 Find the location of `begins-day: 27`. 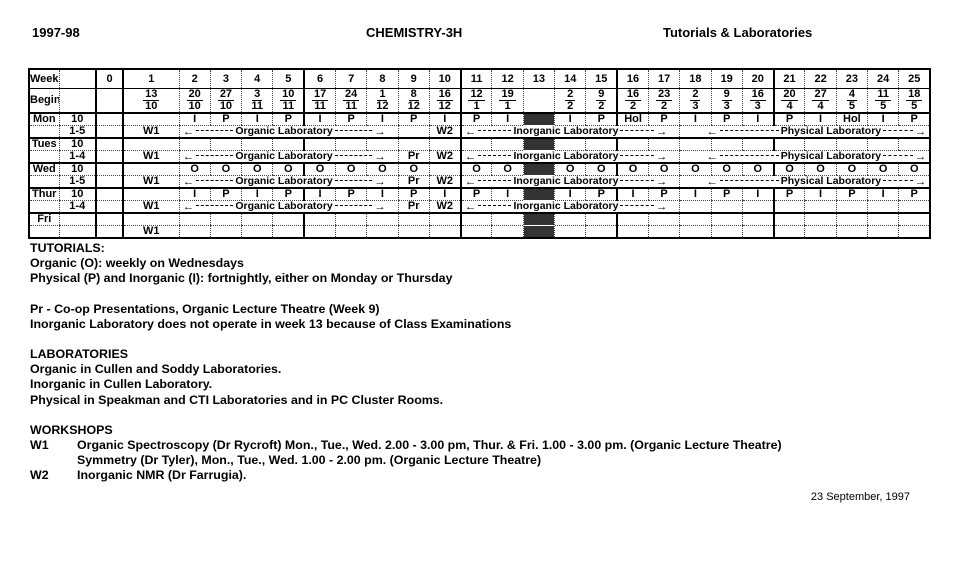

begins-day: 27 is located at coordinates (226, 94).